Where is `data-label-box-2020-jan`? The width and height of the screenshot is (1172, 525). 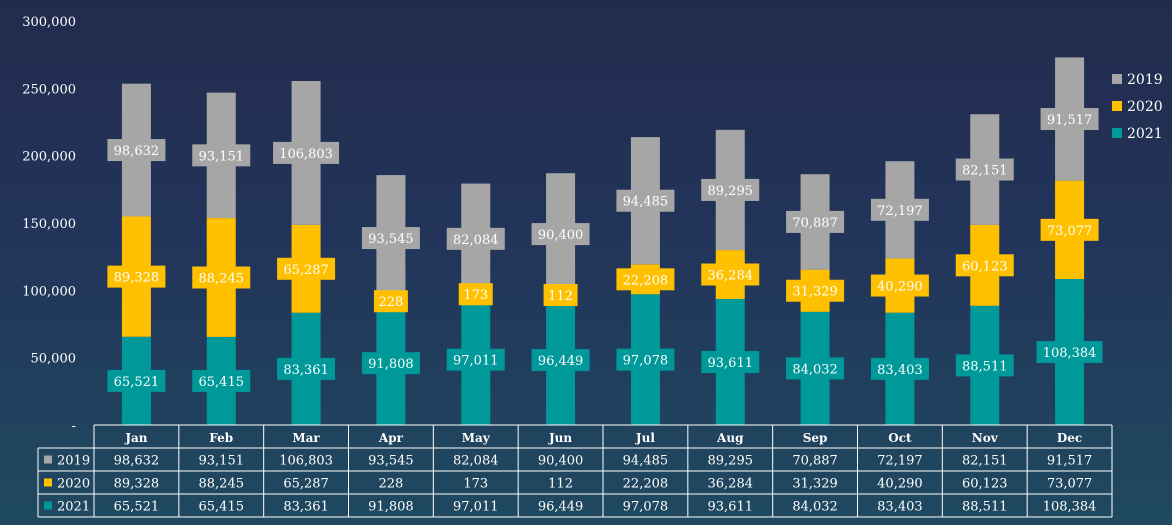
data-label-box-2020-jan is located at coordinates (136, 276).